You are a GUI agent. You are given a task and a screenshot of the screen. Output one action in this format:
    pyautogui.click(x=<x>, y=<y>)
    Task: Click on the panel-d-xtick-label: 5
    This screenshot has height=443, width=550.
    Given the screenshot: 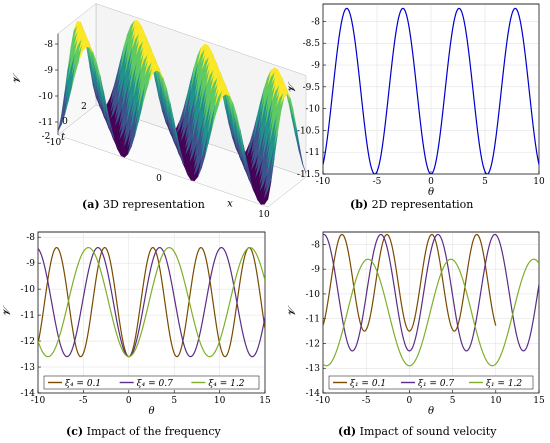 What is the action you would take?
    pyautogui.click(x=453, y=401)
    